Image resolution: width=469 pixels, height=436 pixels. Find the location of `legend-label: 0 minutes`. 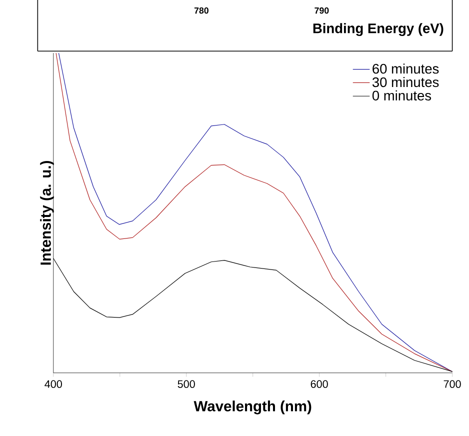

legend-label: 0 minutes is located at coordinates (402, 95).